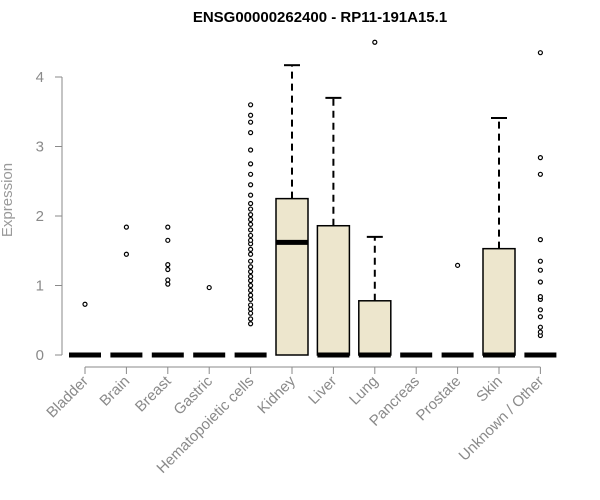 The image size is (600, 500). I want to click on x-tick-label: Breast, so click(153, 393).